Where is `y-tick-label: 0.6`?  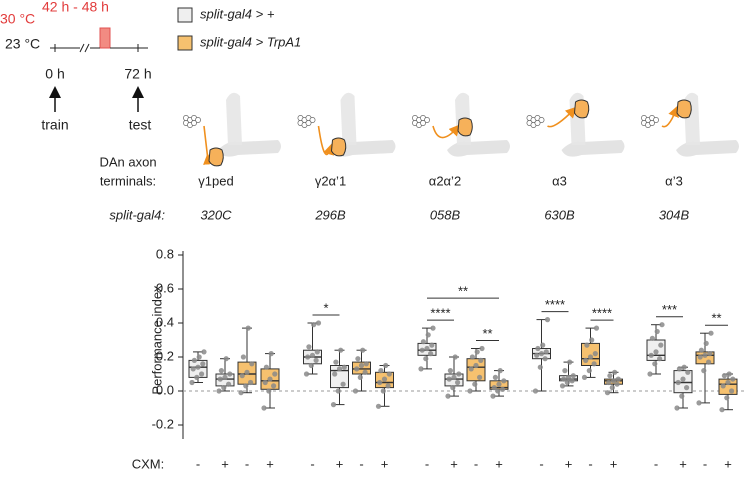 y-tick-label: 0.6 is located at coordinates (165, 287).